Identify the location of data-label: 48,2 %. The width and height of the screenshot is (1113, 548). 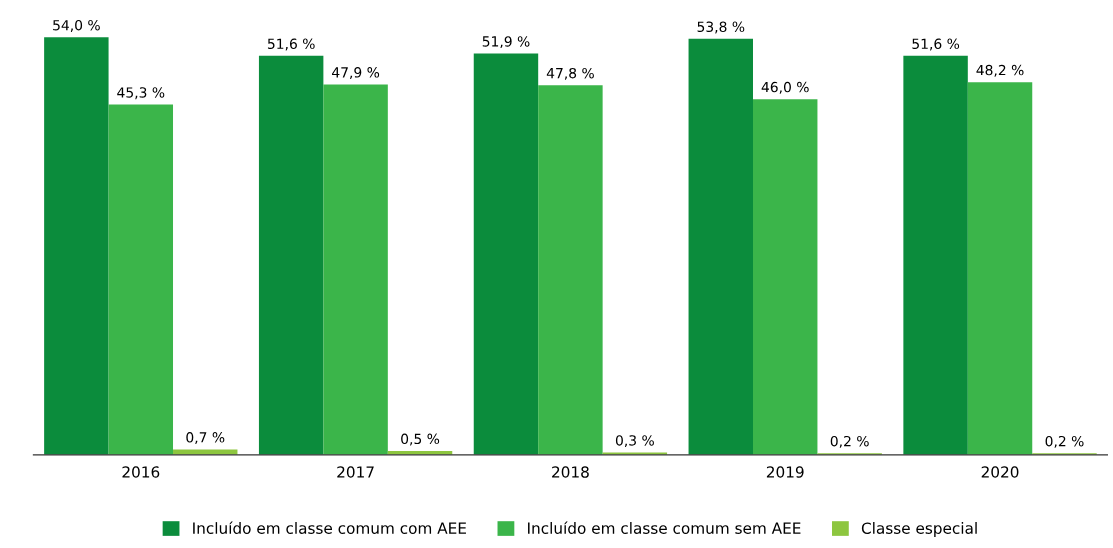
(1000, 70).